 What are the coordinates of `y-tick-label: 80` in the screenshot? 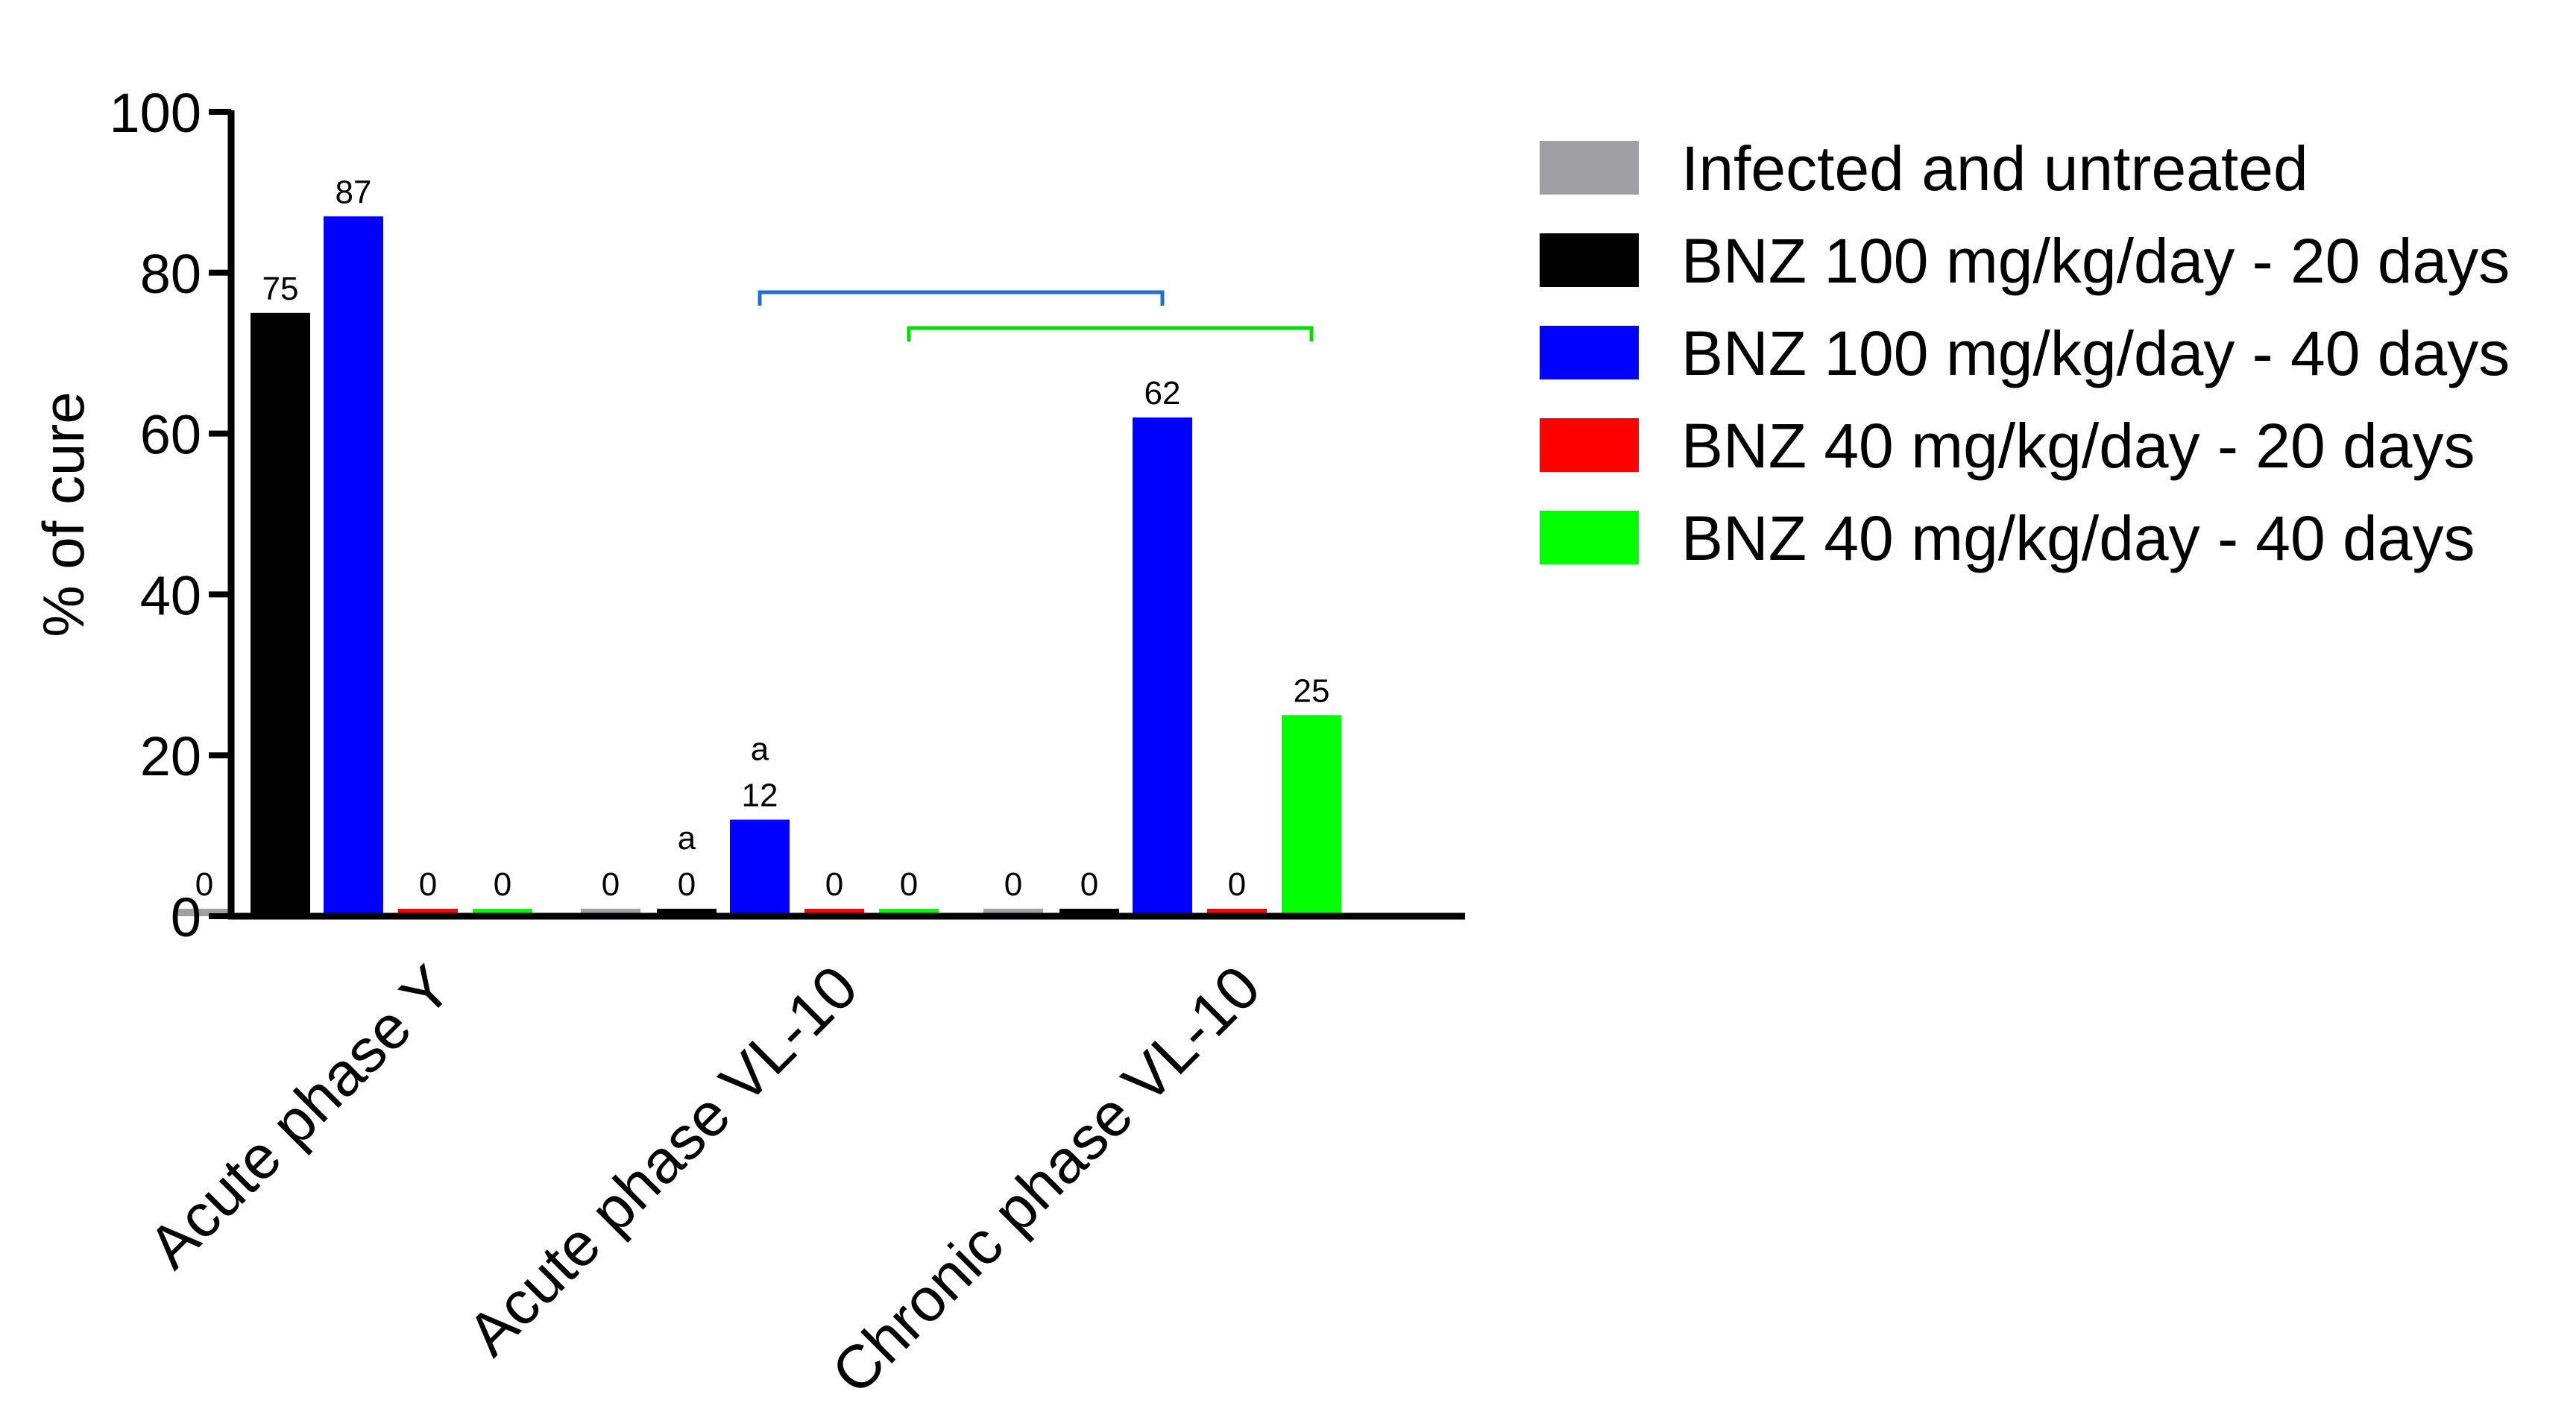 It's located at (170, 274).